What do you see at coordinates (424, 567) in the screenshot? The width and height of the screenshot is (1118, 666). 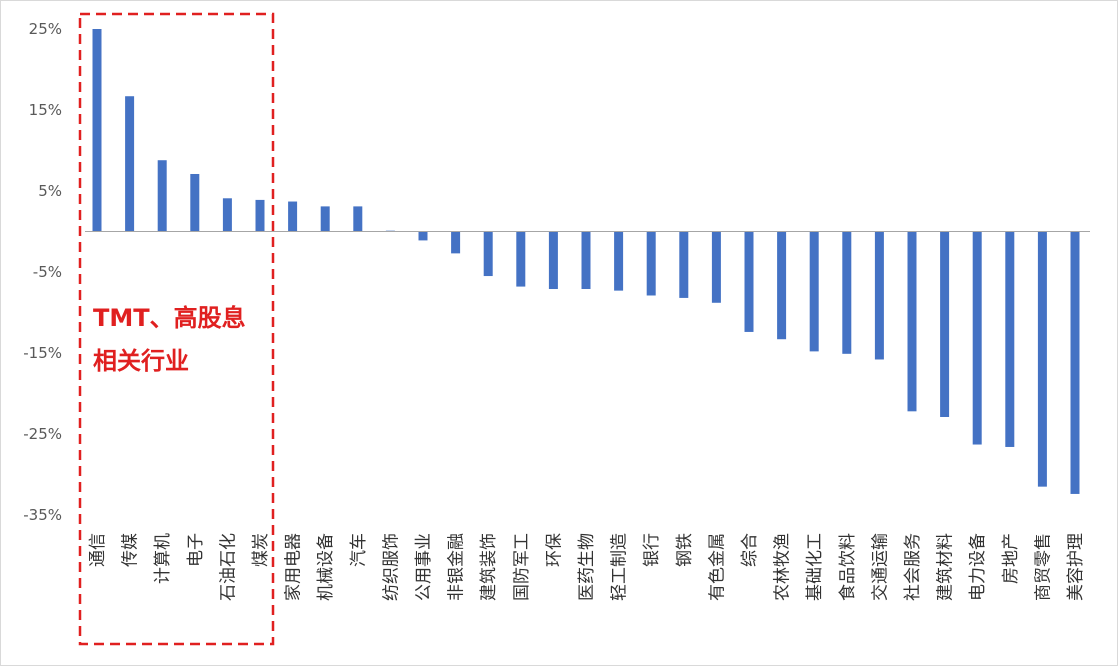 I see `x-category-label: 公用事业` at bounding box center [424, 567].